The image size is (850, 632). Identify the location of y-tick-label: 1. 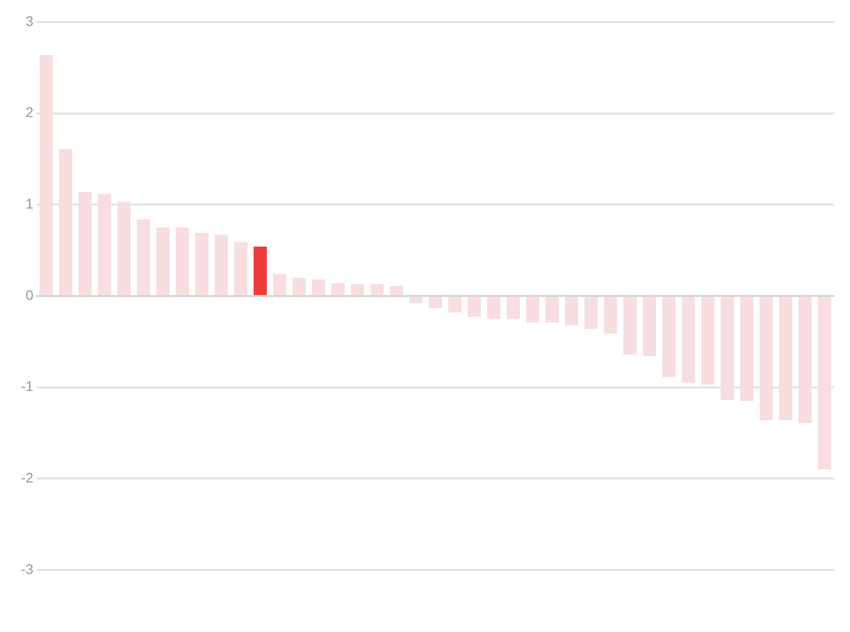
(30, 204).